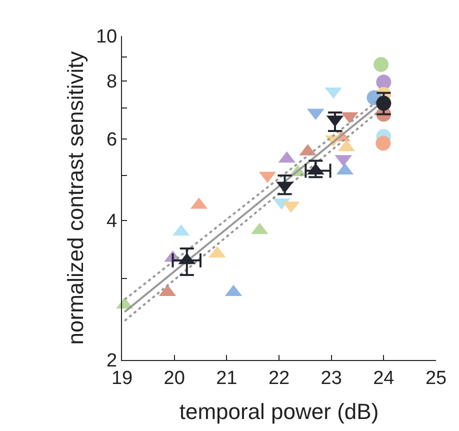 This screenshot has width=459, height=431. What do you see at coordinates (112, 139) in the screenshot?
I see `y-tick-label: 6` at bounding box center [112, 139].